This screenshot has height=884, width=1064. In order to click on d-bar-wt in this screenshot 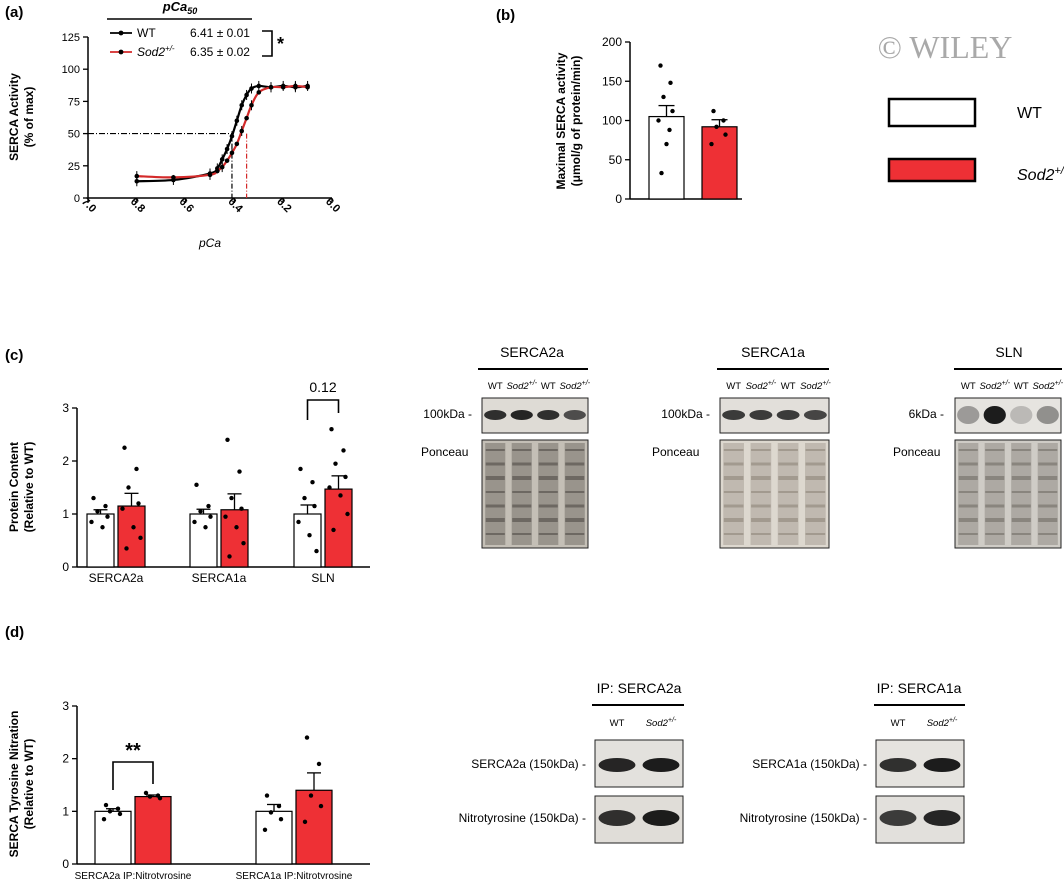, I will do `click(274, 837)`.